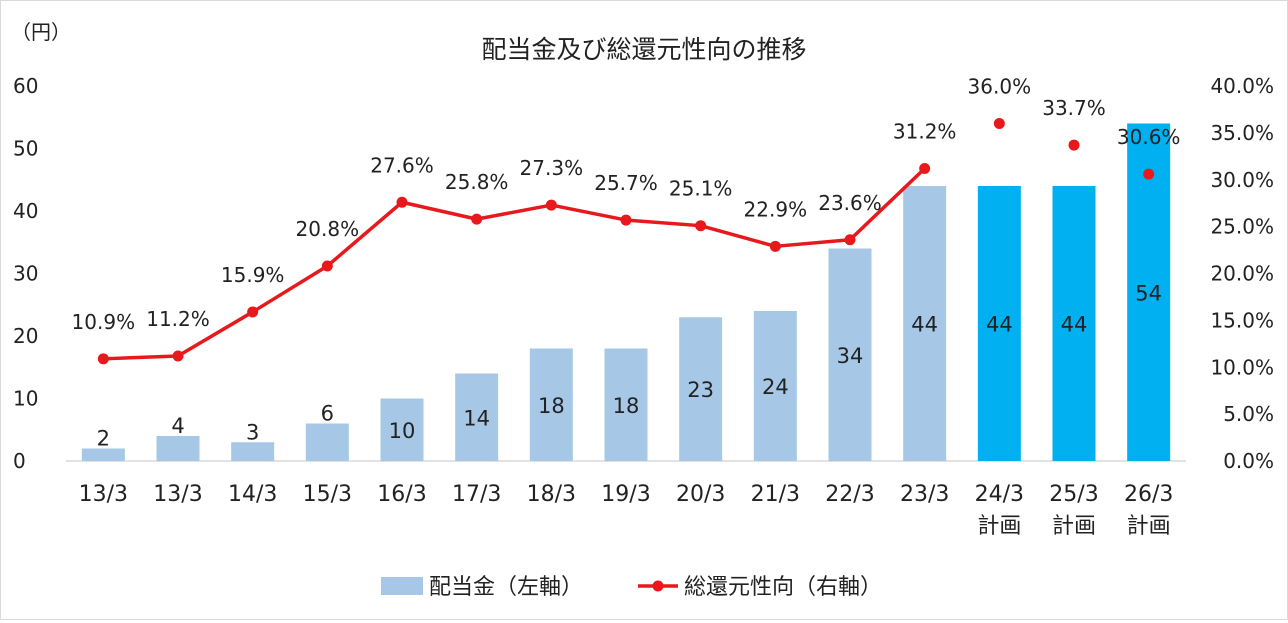  What do you see at coordinates (41, 32) in the screenshot?
I see `left-axis-unit: （円）` at bounding box center [41, 32].